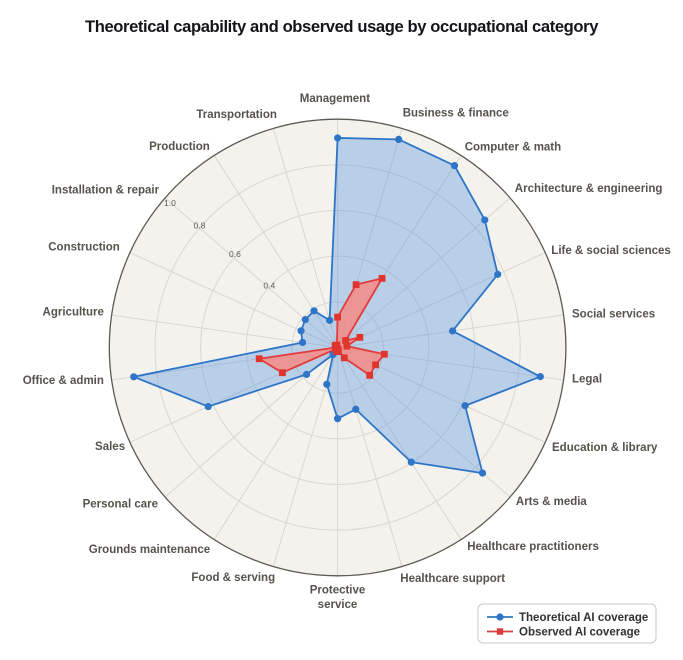 The image size is (683, 660). What do you see at coordinates (583, 618) in the screenshot?
I see `svg-text: Theoretical AI coverage` at bounding box center [583, 618].